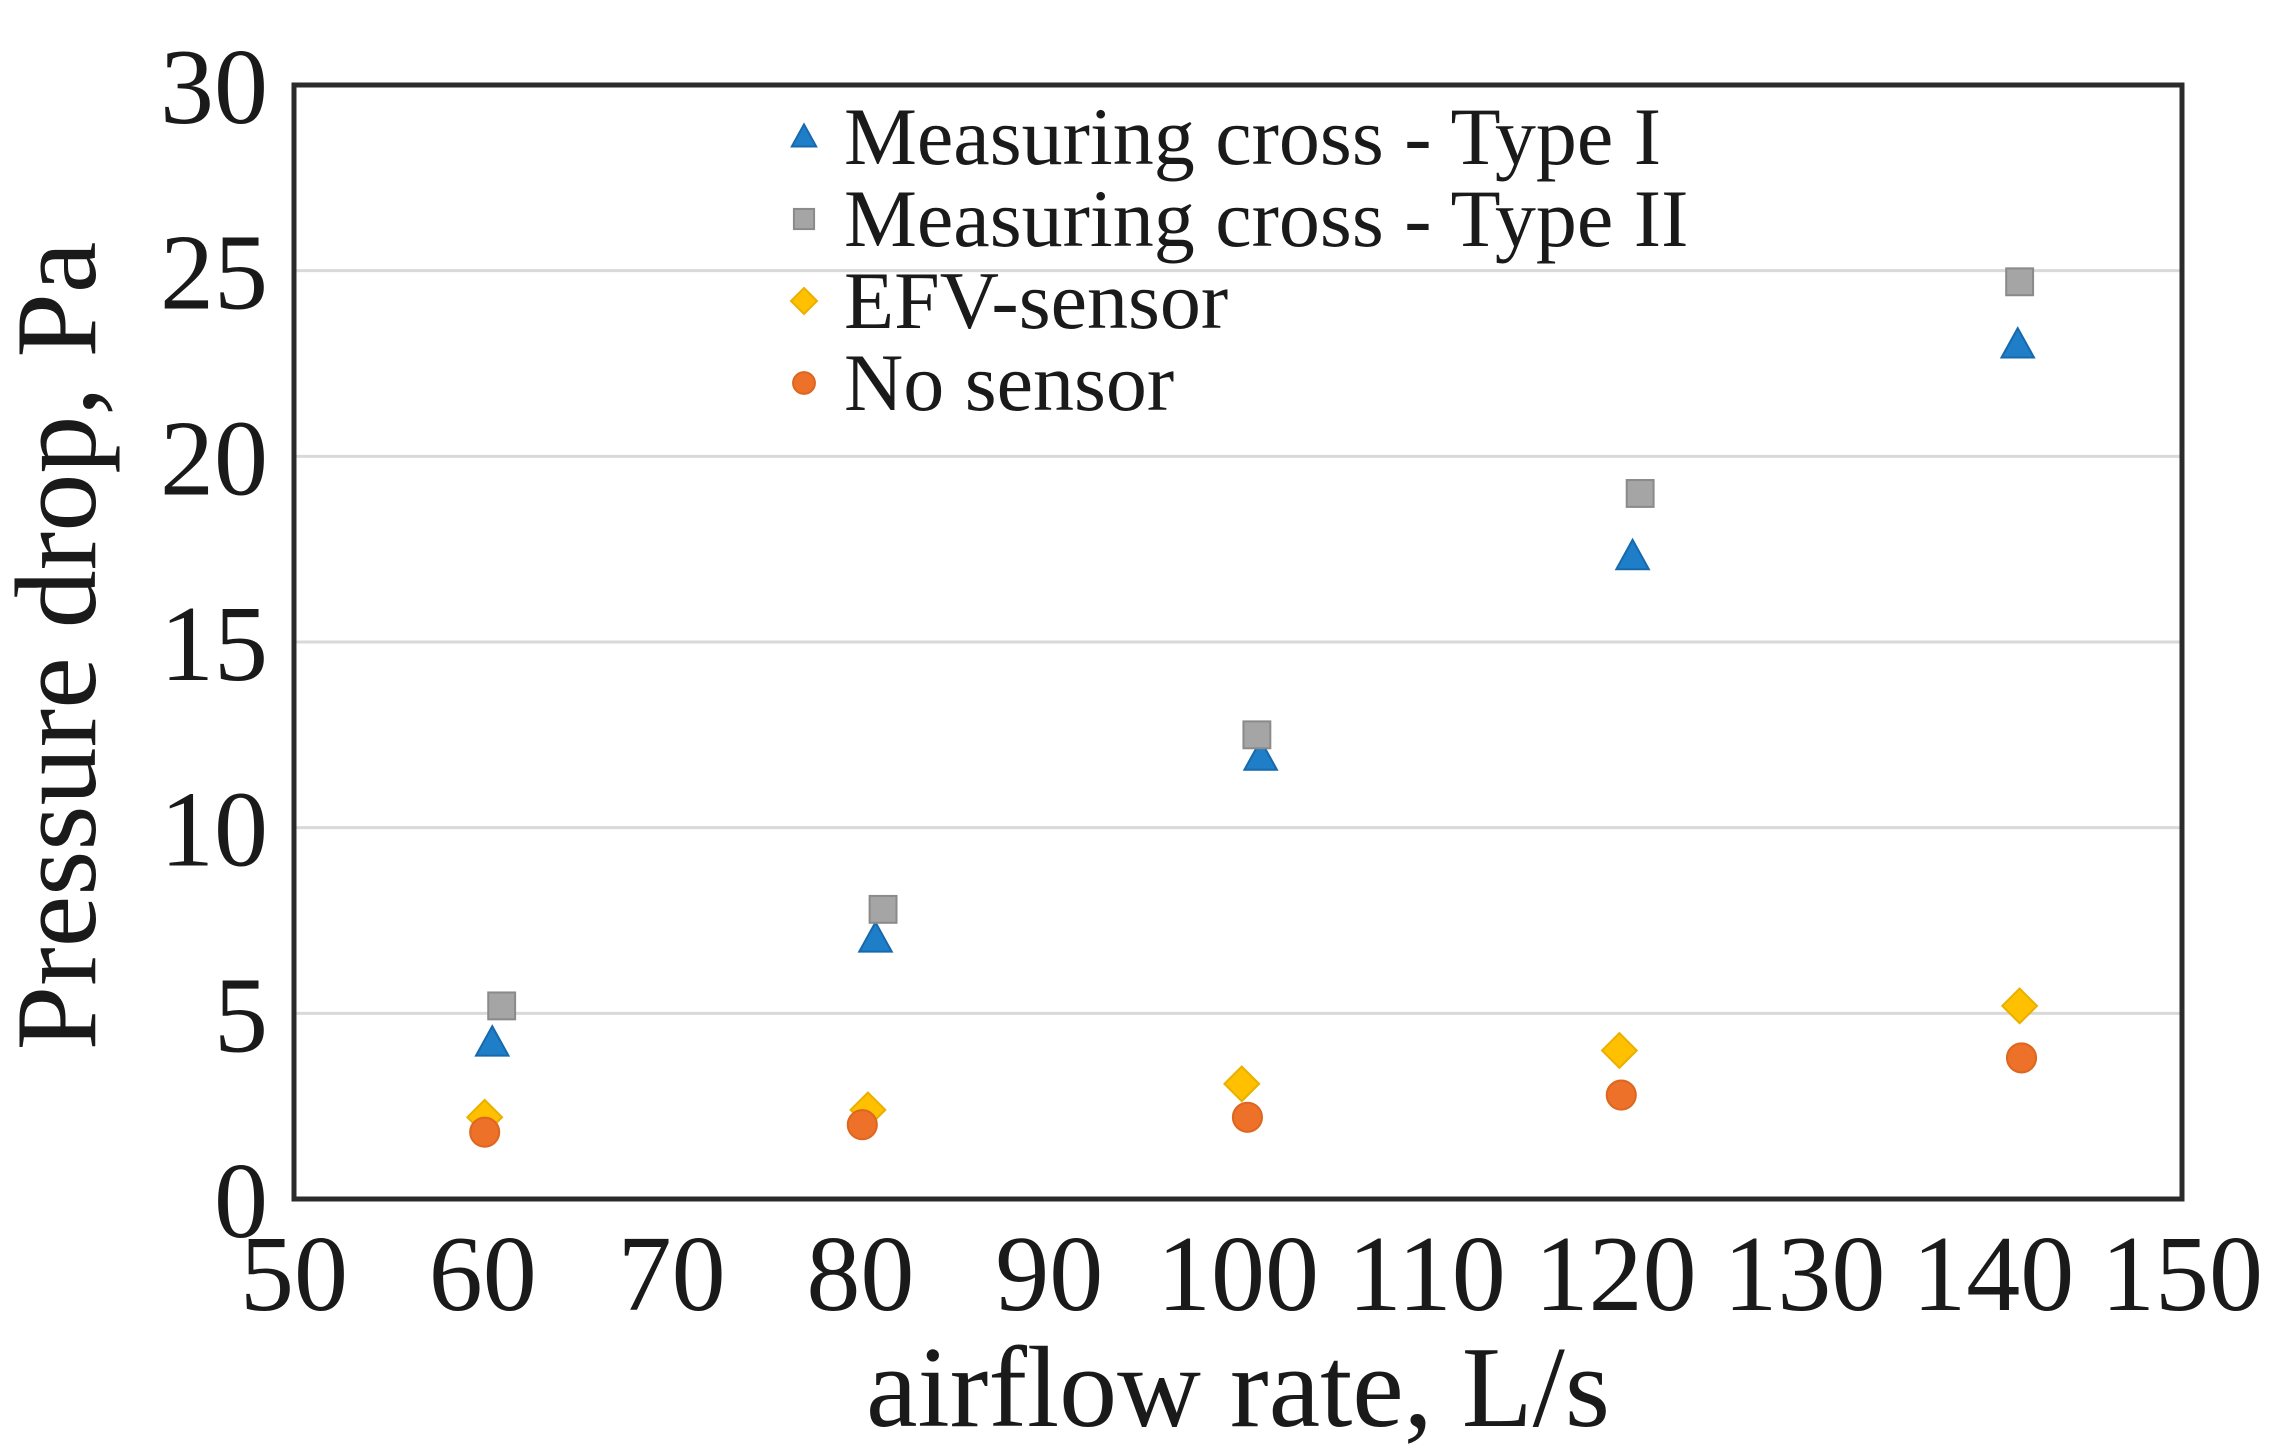 This screenshot has height=1451, width=2271. Describe the element at coordinates (241, 1201) in the screenshot. I see `y-tick-label: 0` at that location.